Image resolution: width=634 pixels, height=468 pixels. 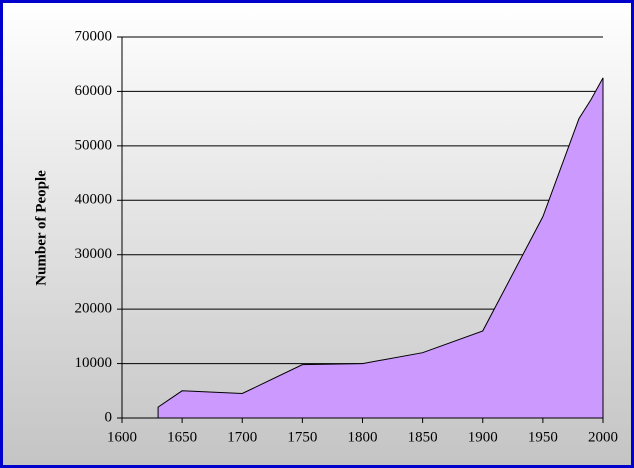 What do you see at coordinates (94, 363) in the screenshot?
I see `y-tick-label: 10000` at bounding box center [94, 363].